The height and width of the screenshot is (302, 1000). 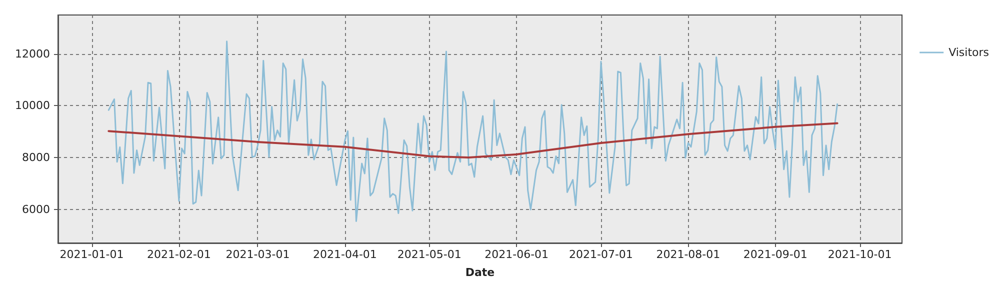 What do you see at coordinates (36, 157) in the screenshot?
I see `y-tick-label: 8000` at bounding box center [36, 157].